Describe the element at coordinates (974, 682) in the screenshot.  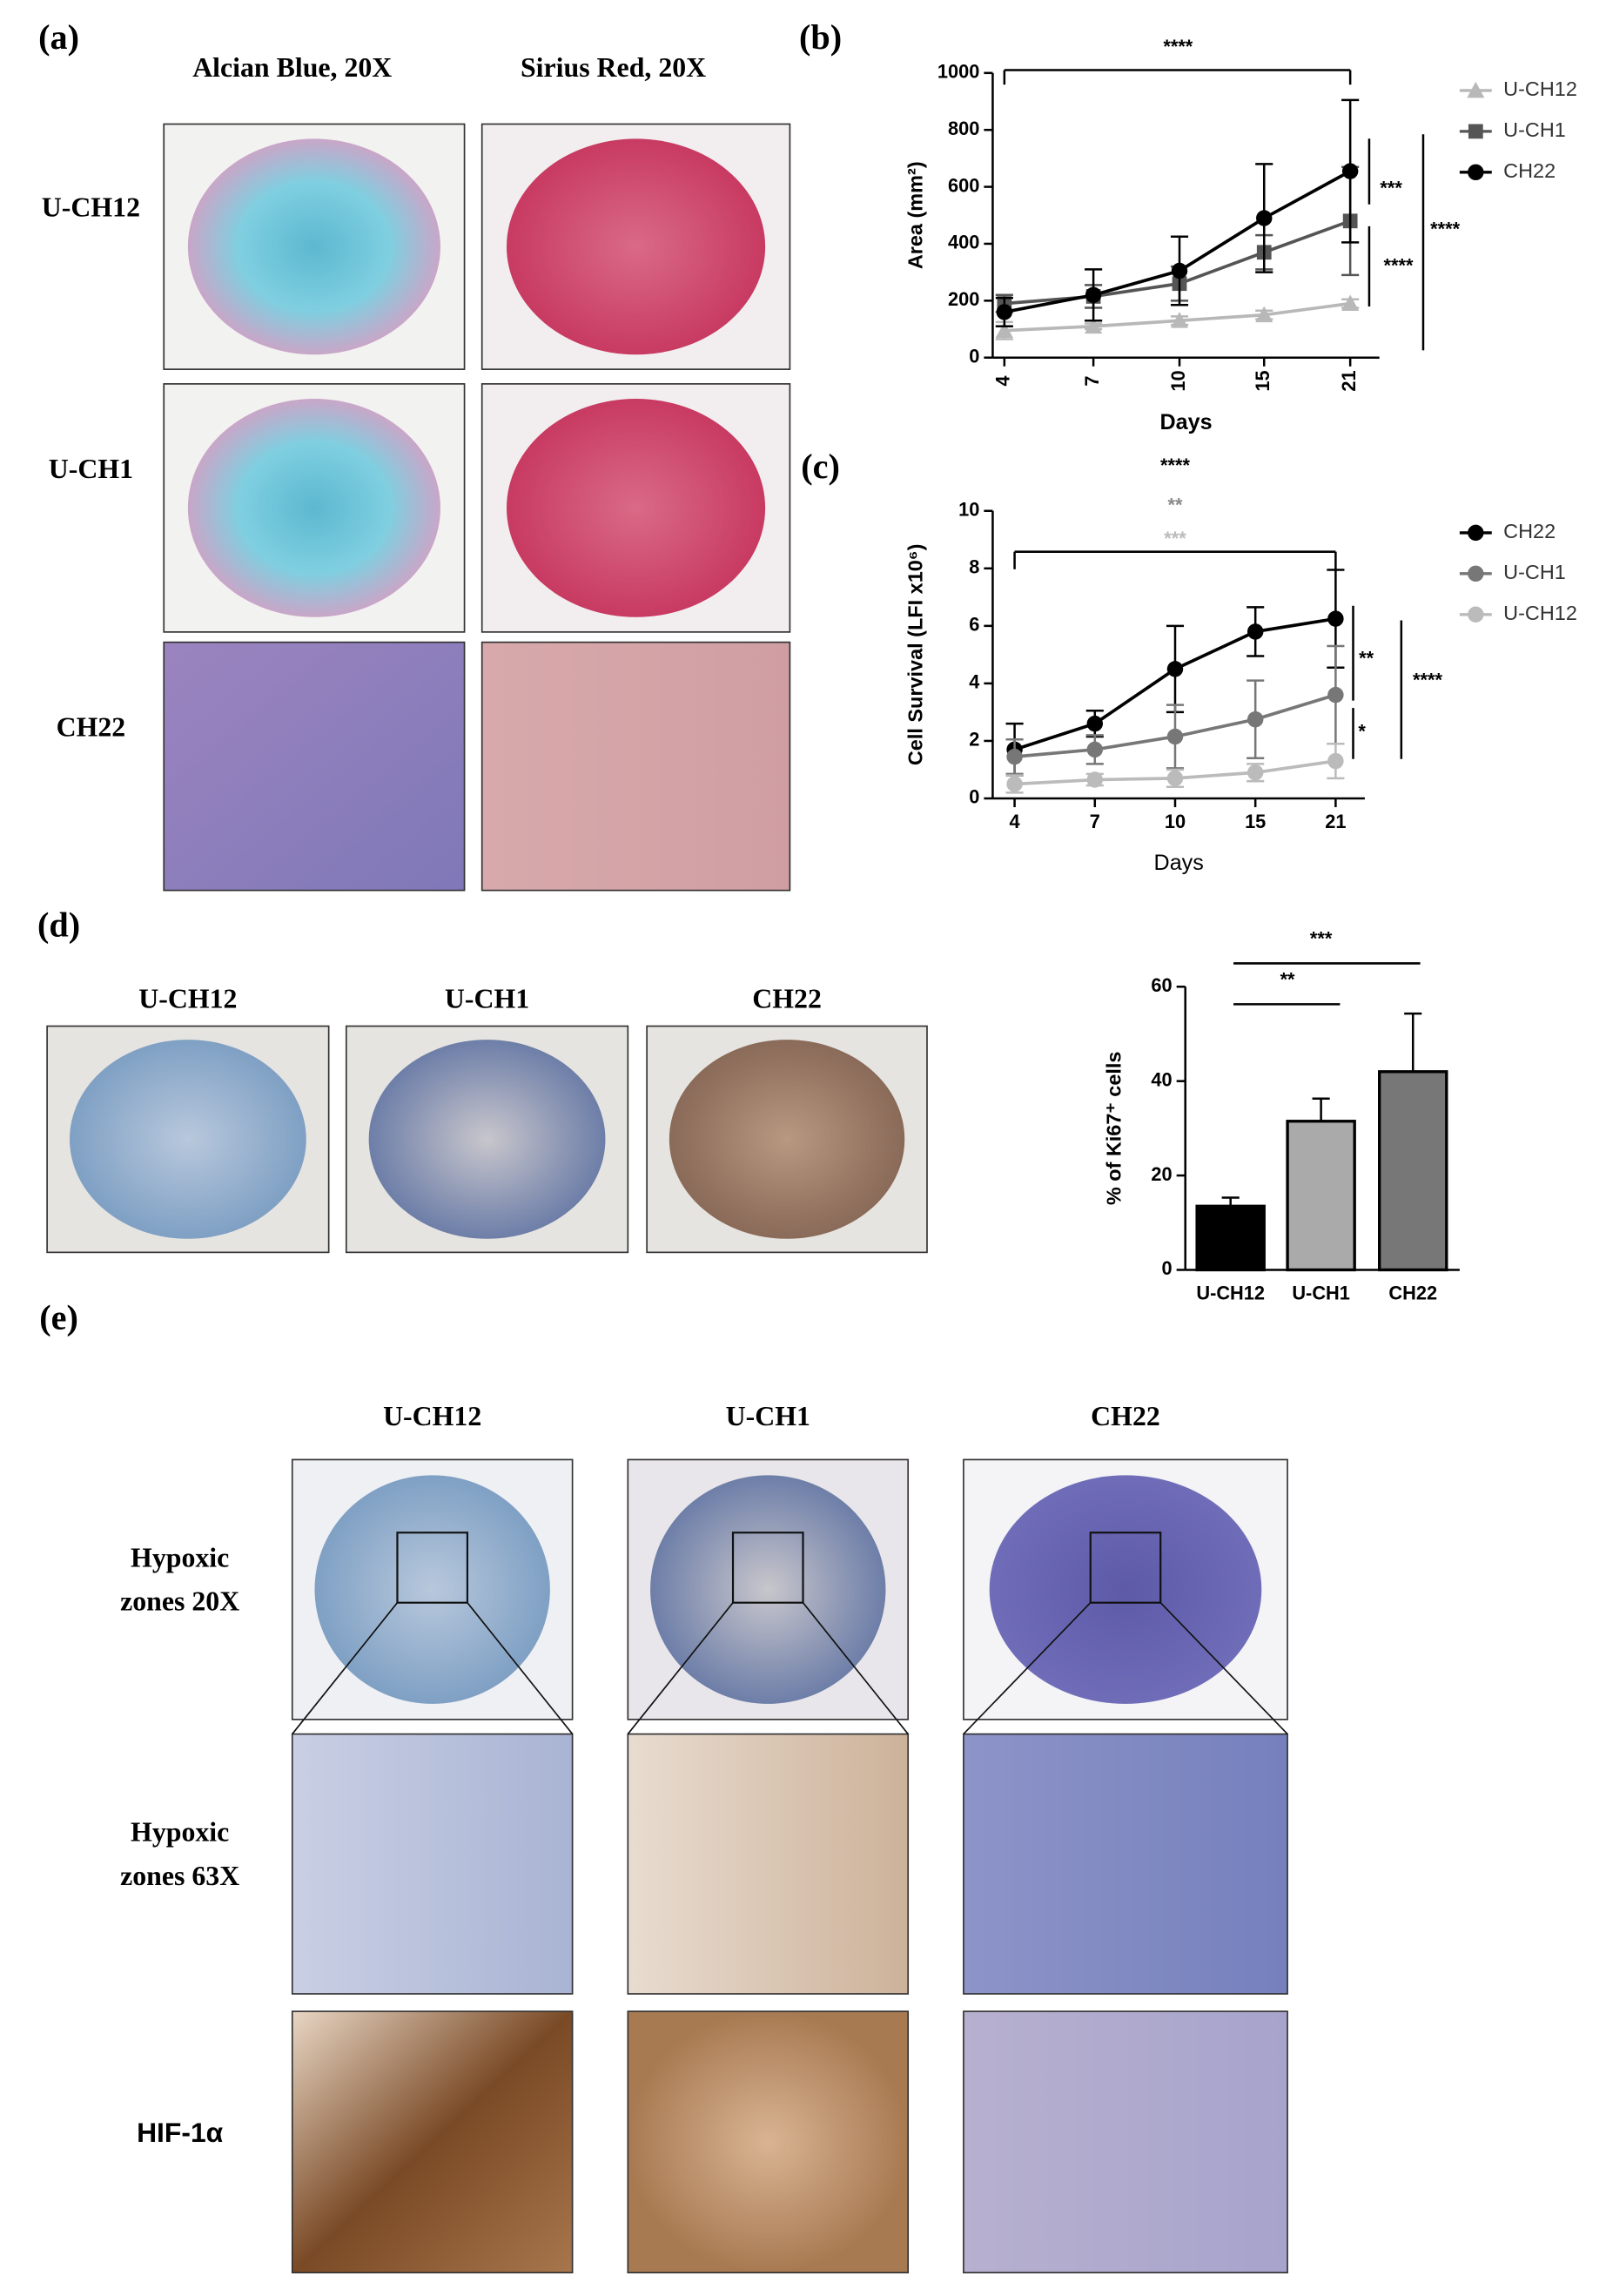
I see `y-tick-label: 4` at that location.